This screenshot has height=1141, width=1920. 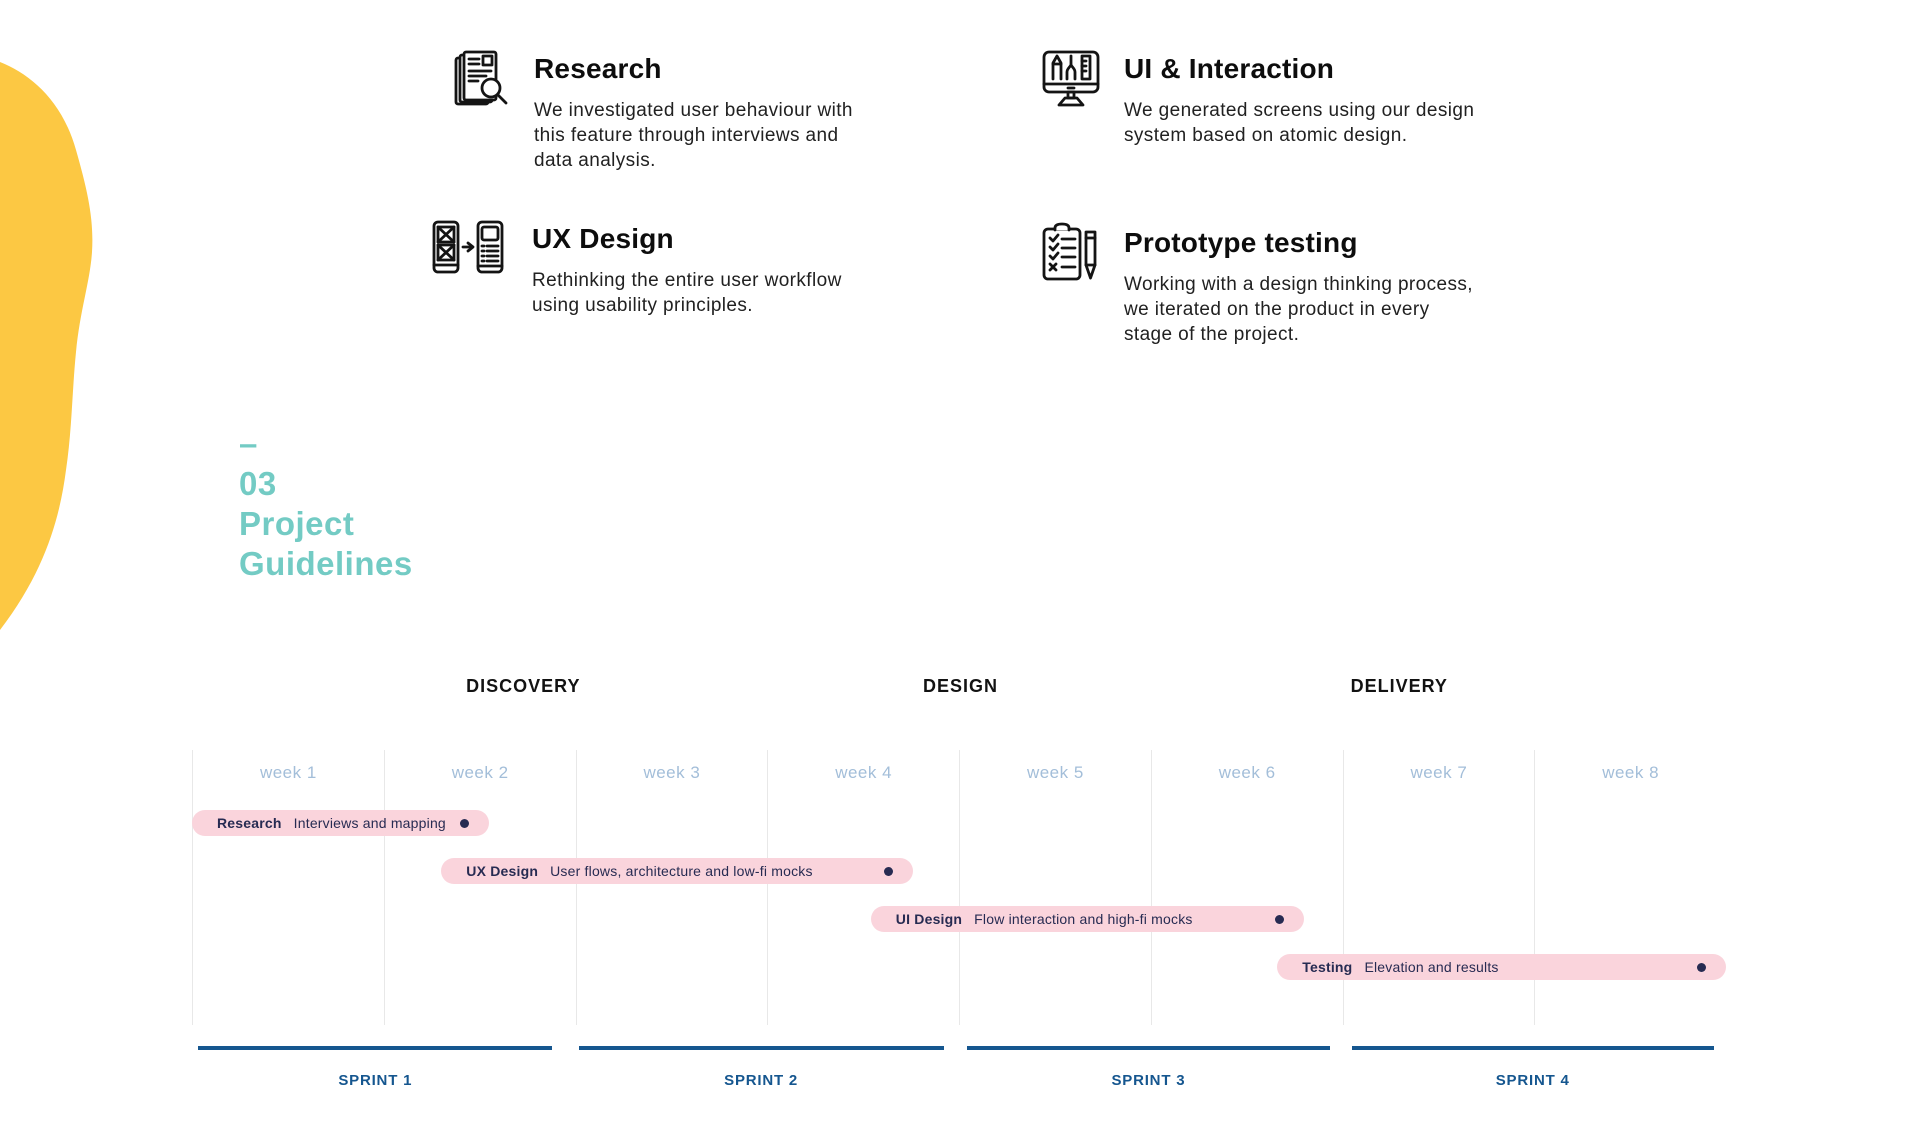 I want to click on feature-title: UI & Interaction, so click(x=1229, y=68).